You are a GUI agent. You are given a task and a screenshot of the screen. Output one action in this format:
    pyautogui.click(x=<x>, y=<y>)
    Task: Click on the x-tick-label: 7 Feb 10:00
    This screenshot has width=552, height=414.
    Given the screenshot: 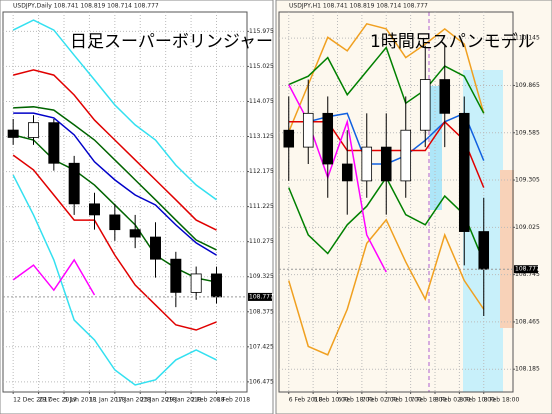 What is the action you would take?
    pyautogui.click(x=404, y=400)
    